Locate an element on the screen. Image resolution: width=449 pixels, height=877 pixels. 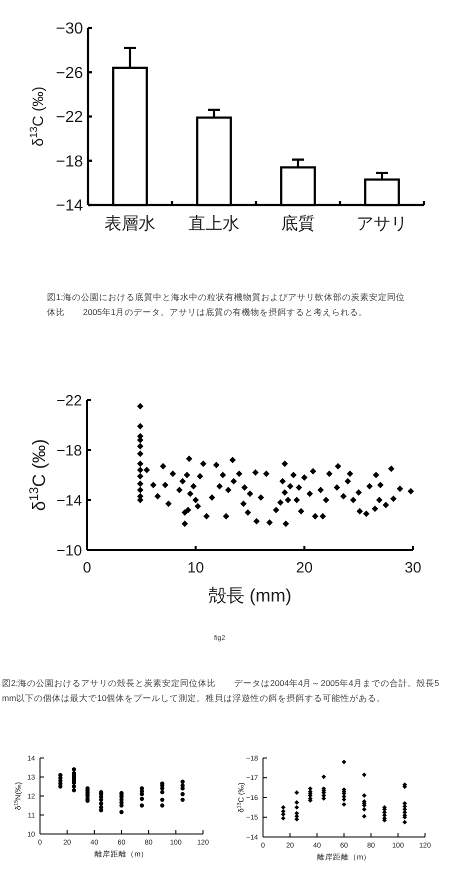
x-tick-label: 表層水 is located at coordinates (130, 223).